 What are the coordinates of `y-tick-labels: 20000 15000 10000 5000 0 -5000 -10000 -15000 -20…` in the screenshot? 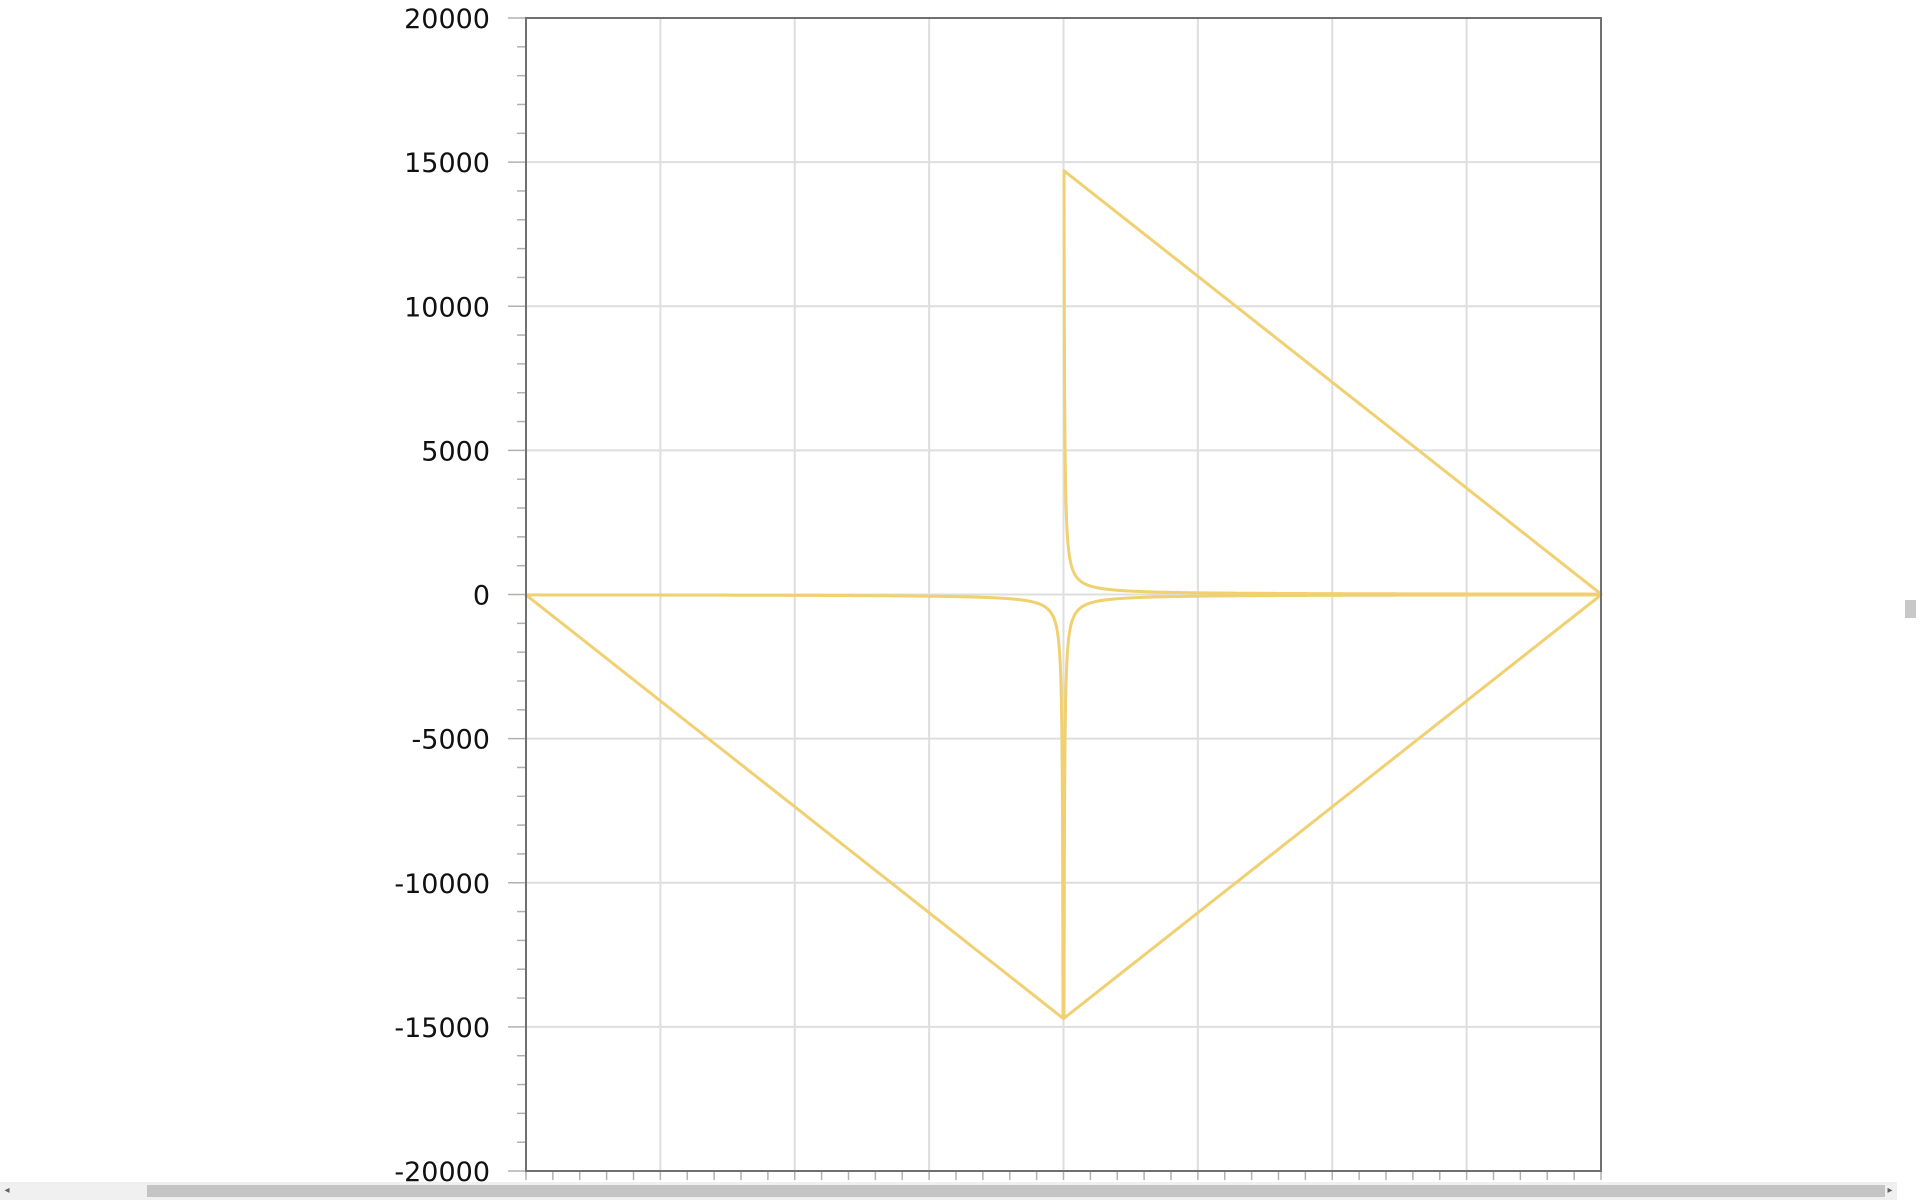 It's located at (442, 593).